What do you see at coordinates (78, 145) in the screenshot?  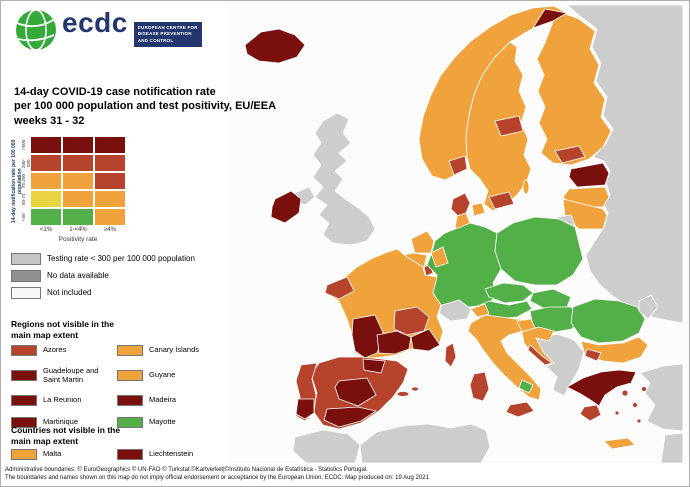 I see `matrix-cell-r0c1` at bounding box center [78, 145].